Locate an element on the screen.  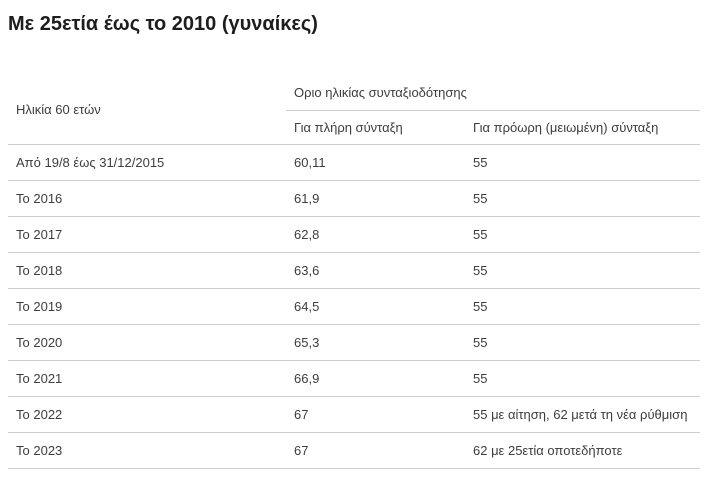
column-header-early-pension: Για πρόωρη (μειωμένη) σύνταξη is located at coordinates (582, 127).